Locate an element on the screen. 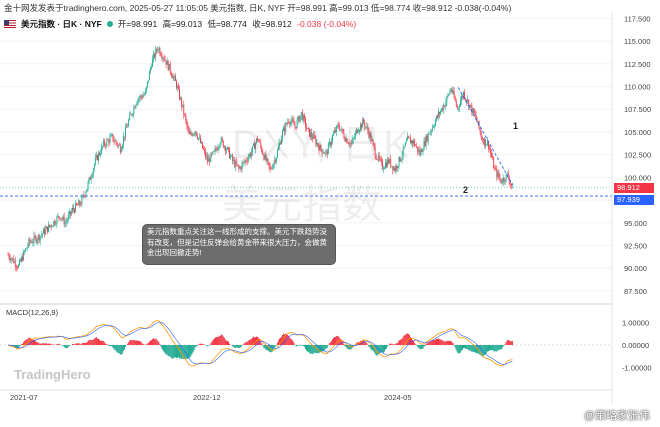 The height and width of the screenshot is (427, 660). symbol-title: 美元指数 · 日K · NYF is located at coordinates (61, 24).